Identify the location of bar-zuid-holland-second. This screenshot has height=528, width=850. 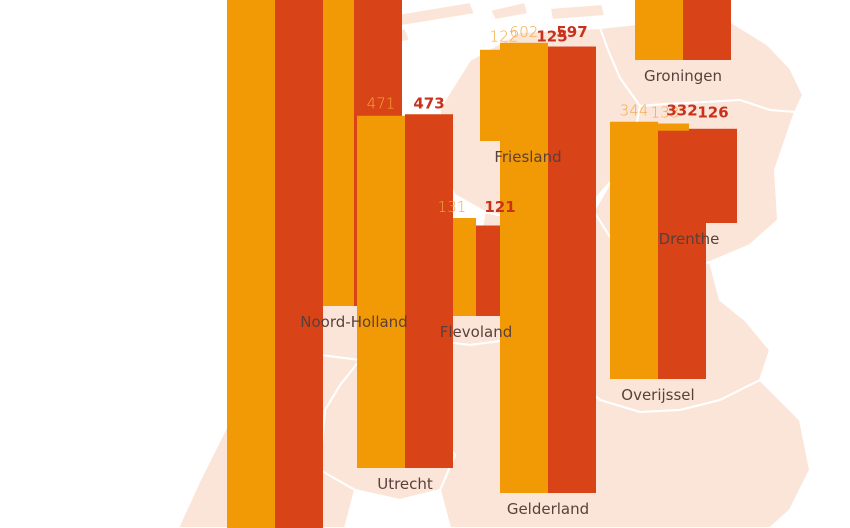
(299, 264).